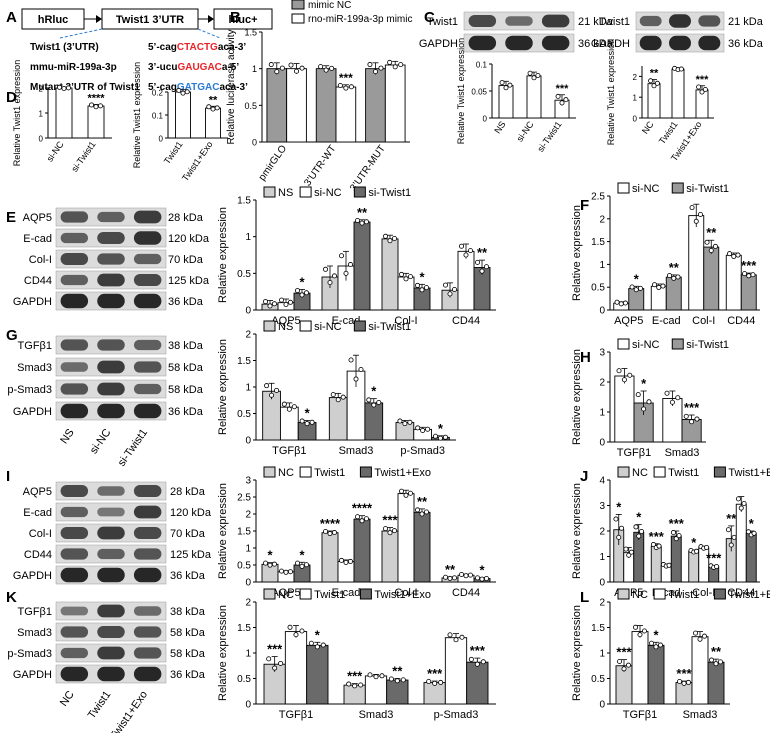 Image resolution: width=770 pixels, height=733 pixels. Describe the element at coordinates (188, 612) in the screenshot. I see `blot-kda-label: 38 kDa` at that location.